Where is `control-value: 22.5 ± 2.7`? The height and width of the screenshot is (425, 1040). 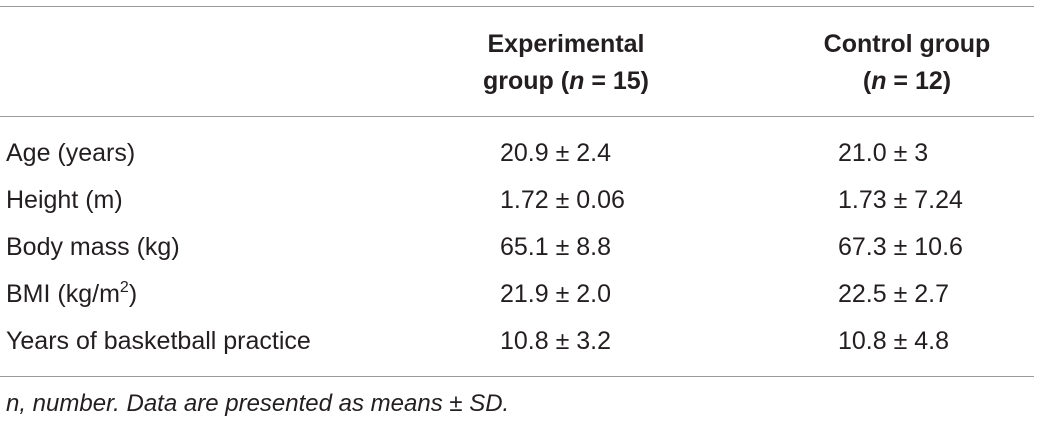 control-value: 22.5 ± 2.7 is located at coordinates (894, 294).